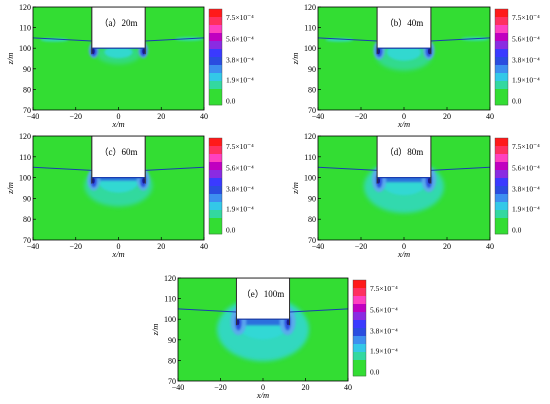 The height and width of the screenshot is (404, 550). What do you see at coordinates (263, 299) in the screenshot?
I see `excavation-pit` at bounding box center [263, 299].